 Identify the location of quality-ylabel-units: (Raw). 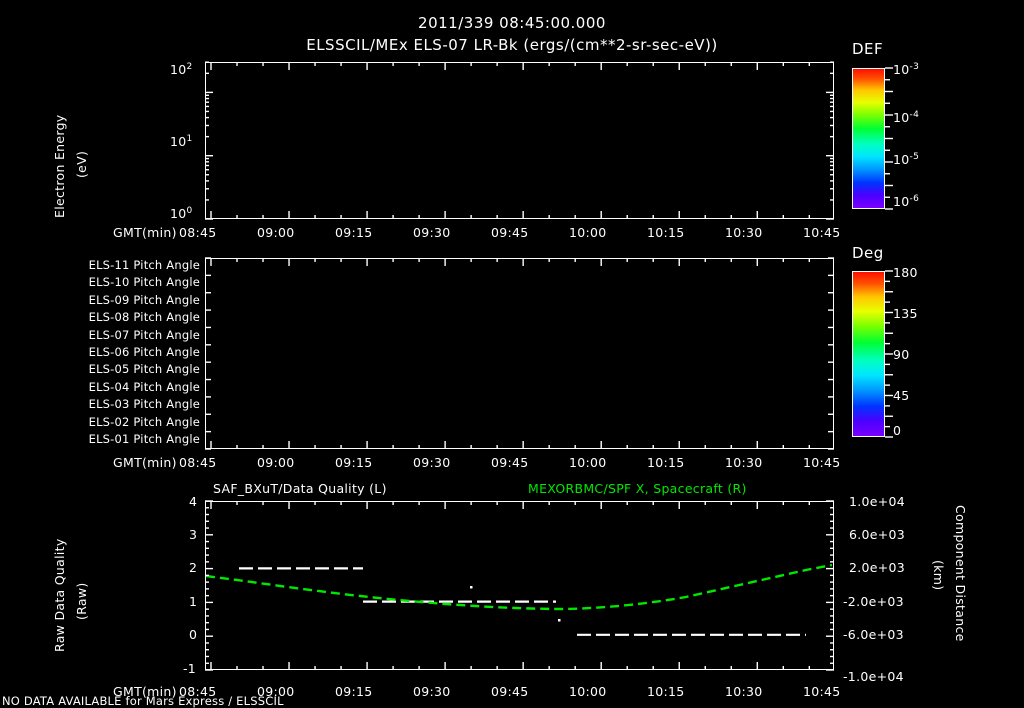
(93, 608).